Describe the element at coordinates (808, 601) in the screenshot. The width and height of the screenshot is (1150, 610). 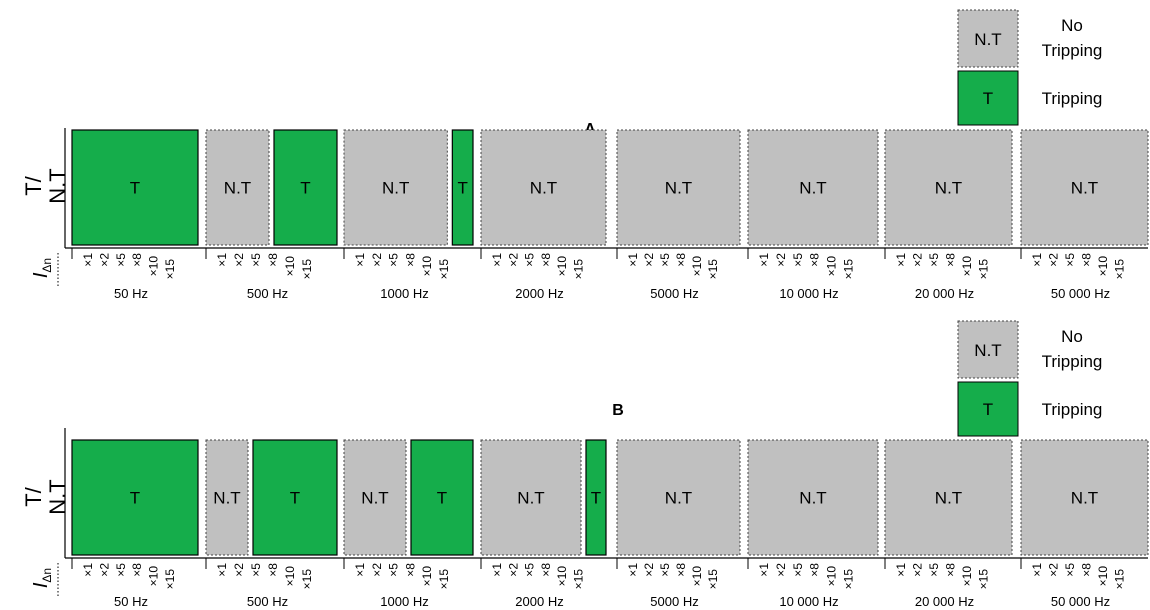
I see `frequency-label: 10 000 Hz` at that location.